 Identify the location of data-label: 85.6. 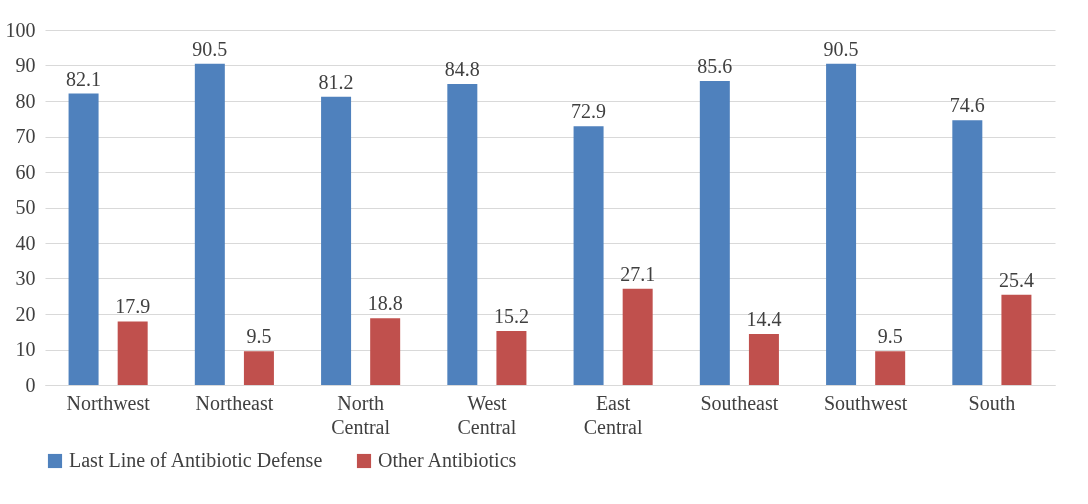
(715, 66).